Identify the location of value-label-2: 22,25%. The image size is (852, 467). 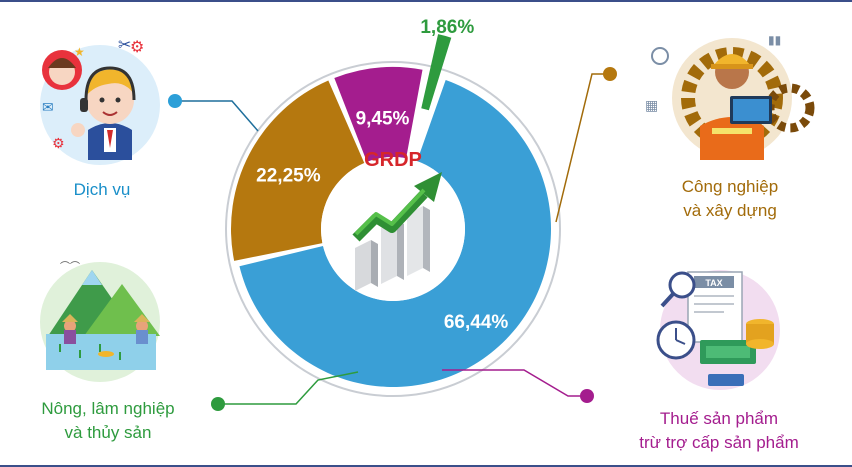
(288, 175).